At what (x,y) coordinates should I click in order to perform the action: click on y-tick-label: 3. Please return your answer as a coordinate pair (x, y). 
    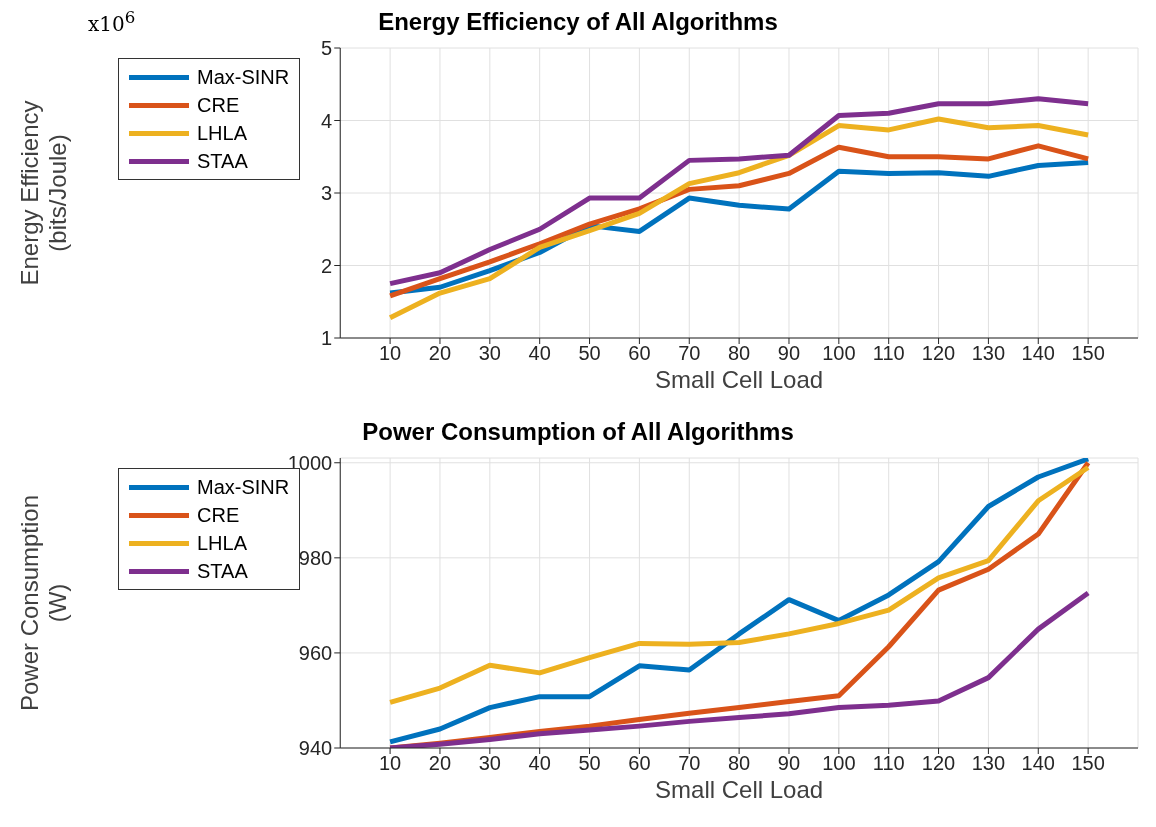
    Looking at the image, I should click on (327, 193).